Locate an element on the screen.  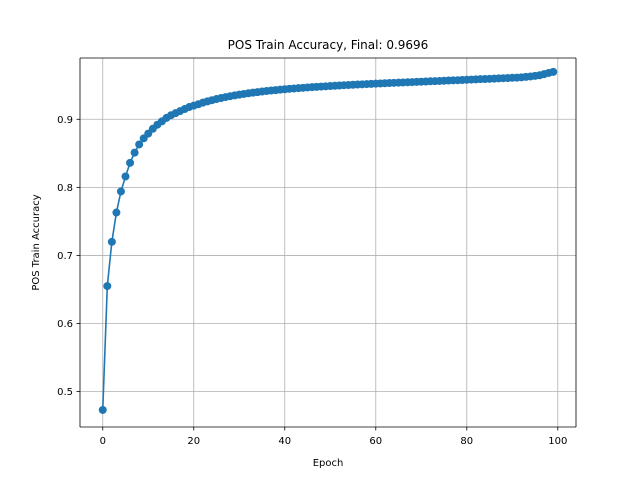
chart-title: POS Train Accuracy, Final: 0.9696 is located at coordinates (328, 45).